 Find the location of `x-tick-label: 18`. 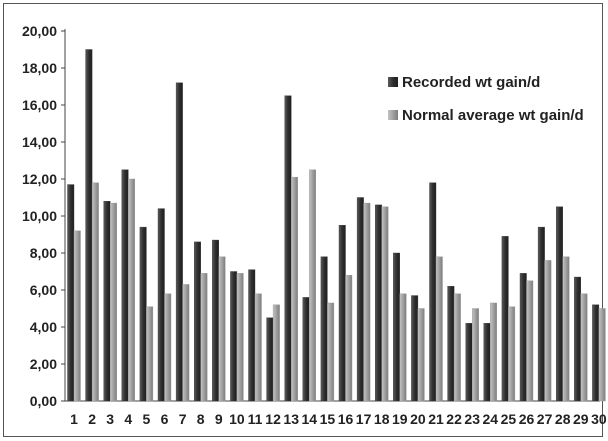

x-tick-label: 18 is located at coordinates (382, 419).